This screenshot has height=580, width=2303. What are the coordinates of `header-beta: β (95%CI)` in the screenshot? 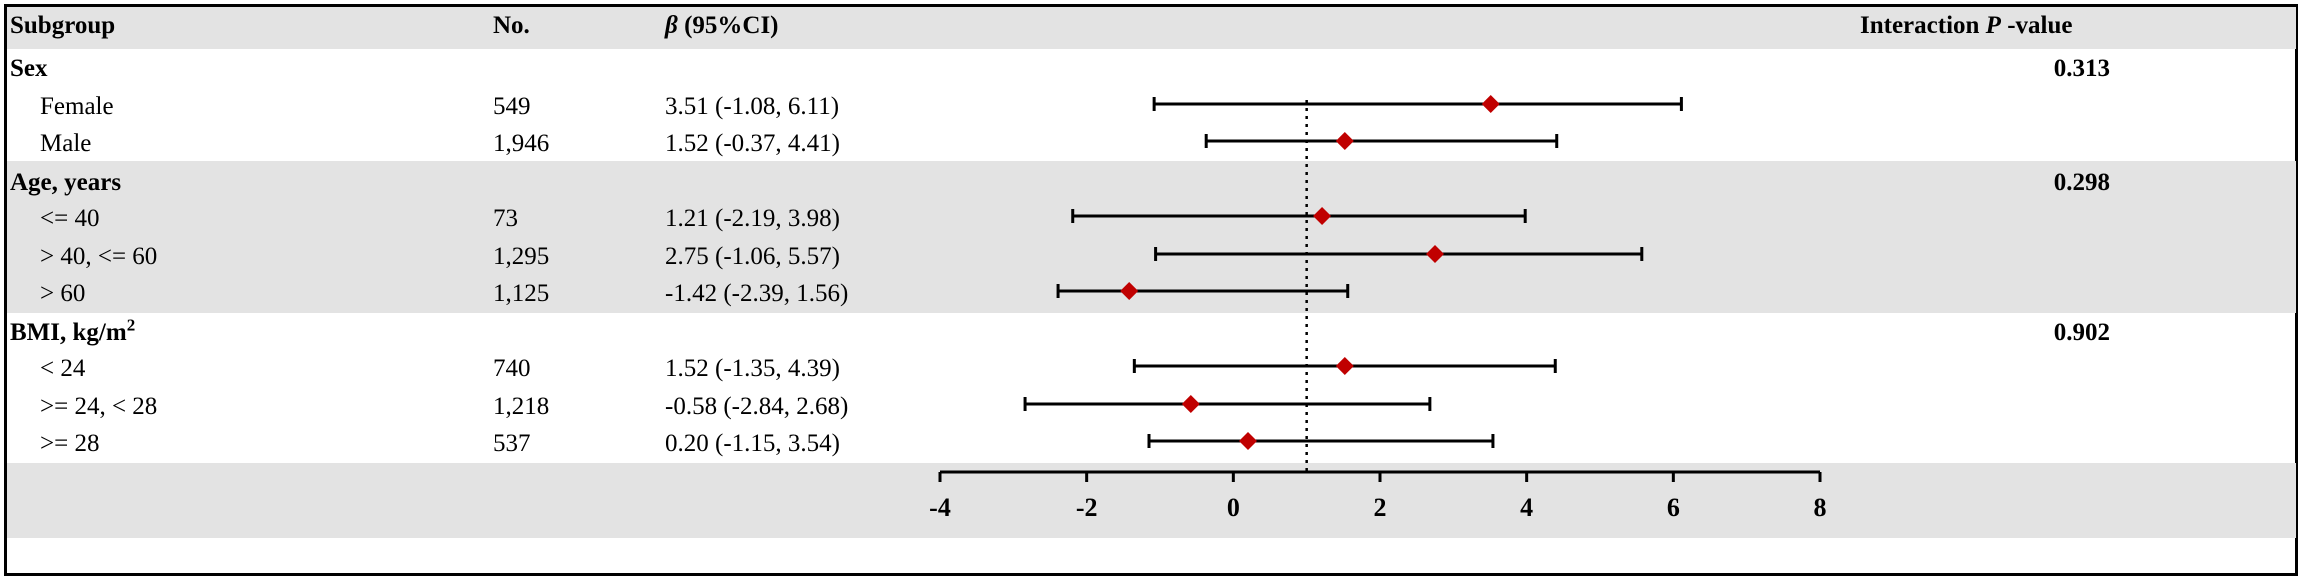 It's located at (722, 26).